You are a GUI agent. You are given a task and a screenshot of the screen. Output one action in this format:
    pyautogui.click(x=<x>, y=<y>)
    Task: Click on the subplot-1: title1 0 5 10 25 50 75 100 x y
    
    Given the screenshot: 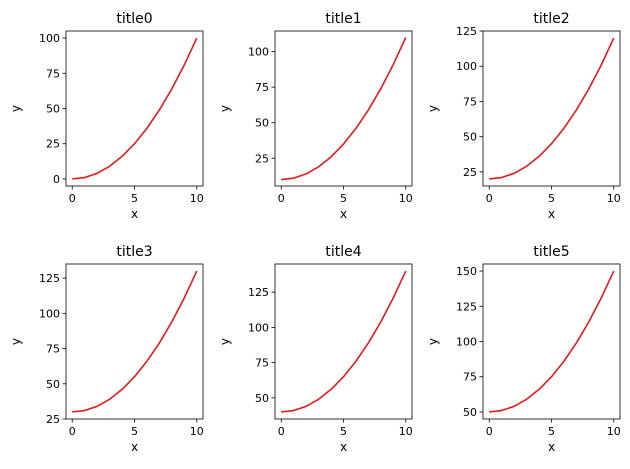 What is the action you would take?
    pyautogui.click(x=315, y=116)
    